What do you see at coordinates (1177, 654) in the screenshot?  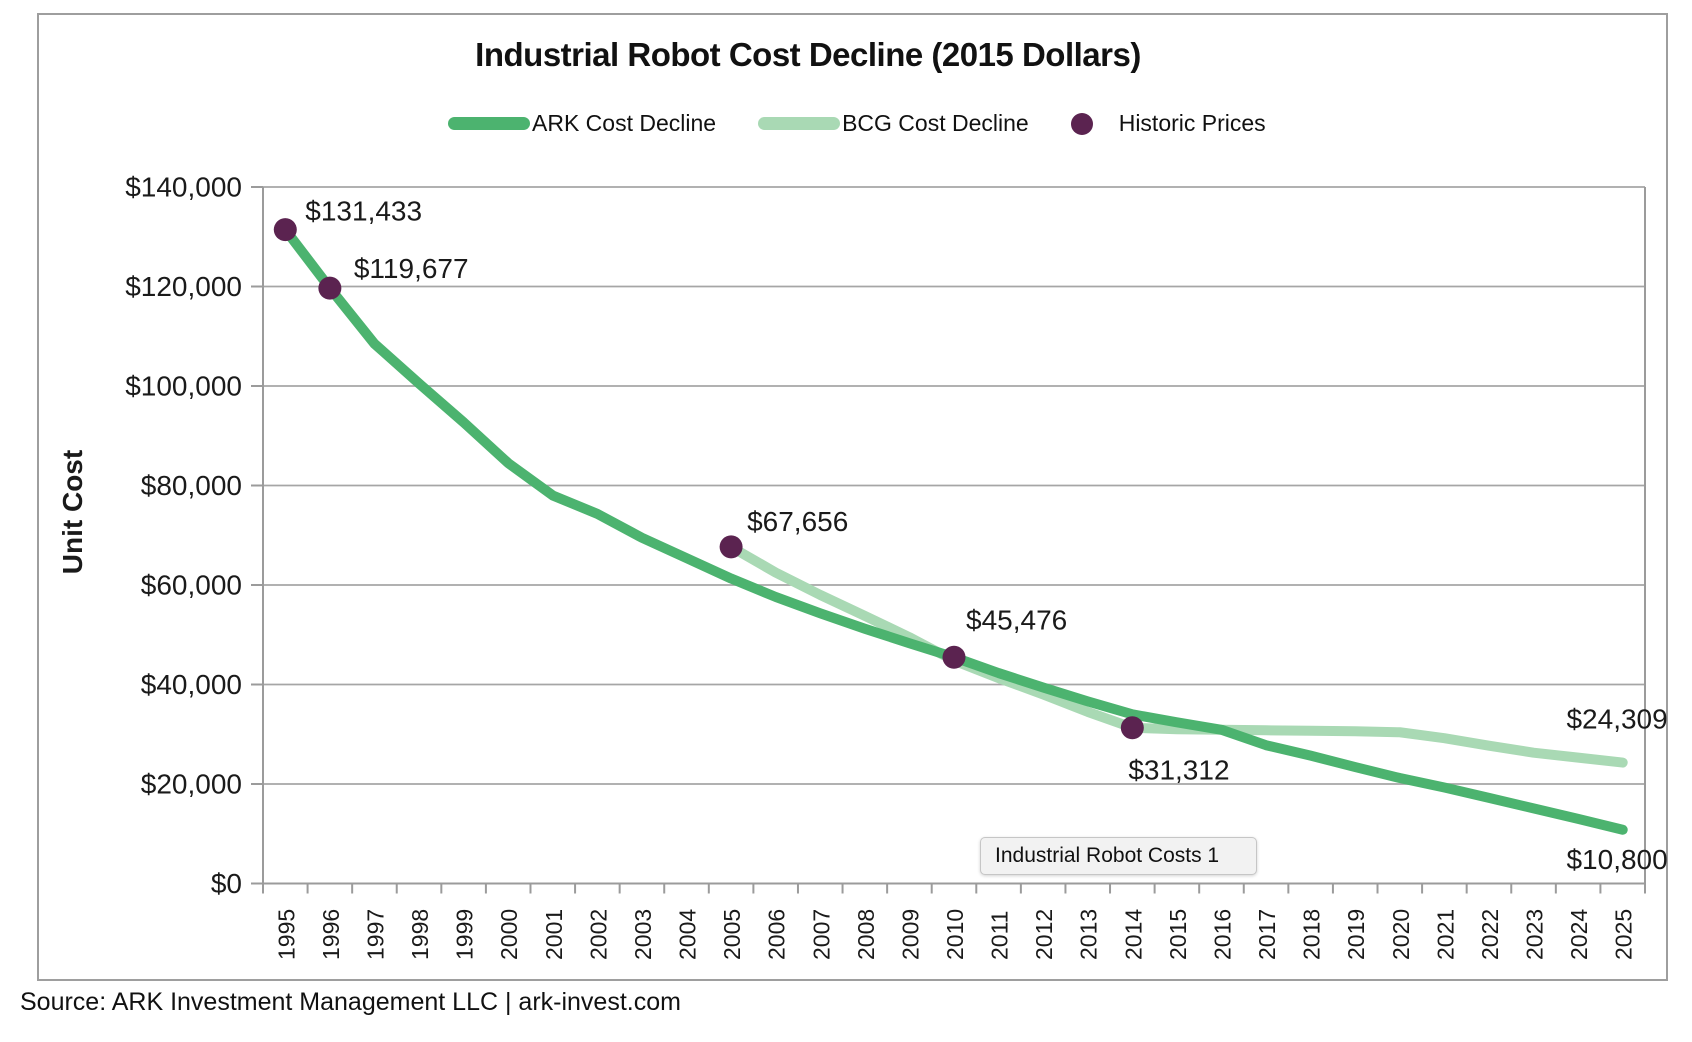 I see `bcg-cost-decline-line` at bounding box center [1177, 654].